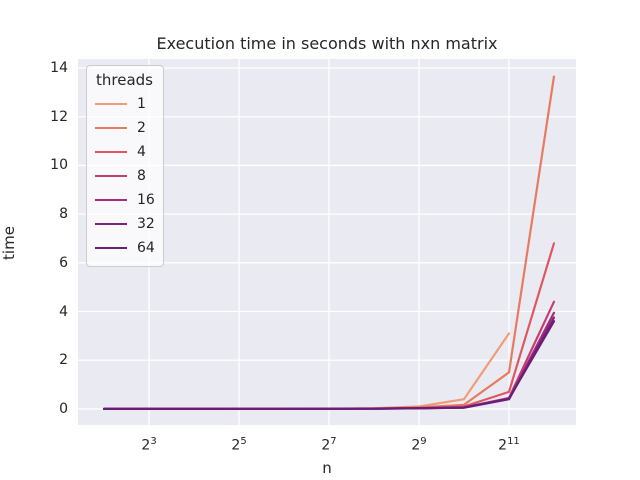  What do you see at coordinates (509, 445) in the screenshot?
I see `x-tick-label: 211` at bounding box center [509, 445].